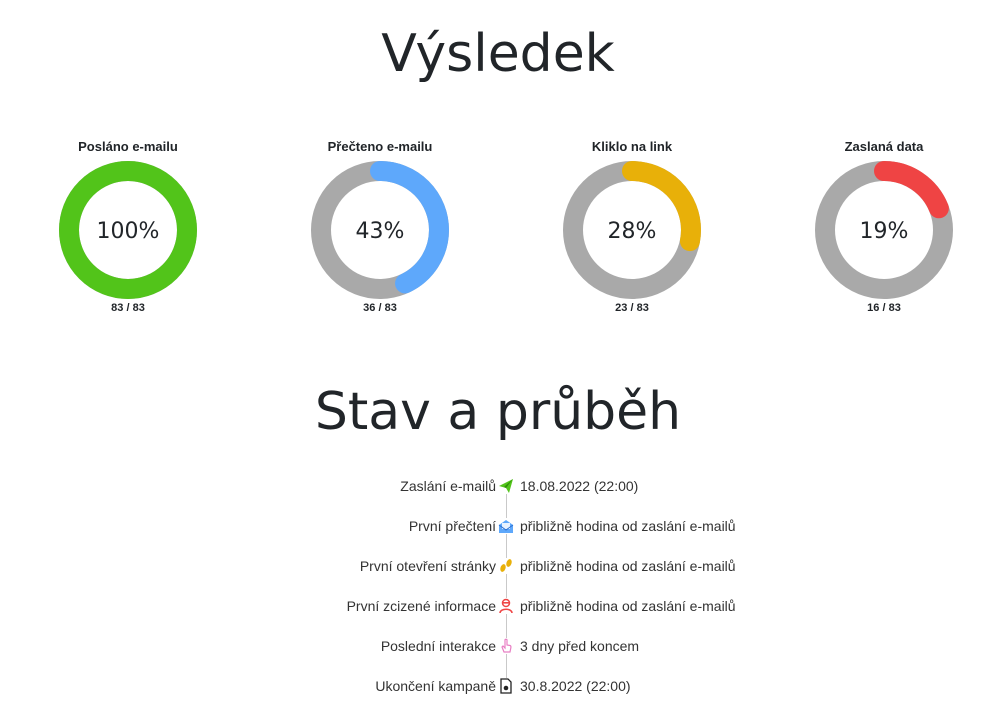 The width and height of the screenshot is (996, 724). I want to click on timeline-value: 3 dny před koncem, so click(580, 646).